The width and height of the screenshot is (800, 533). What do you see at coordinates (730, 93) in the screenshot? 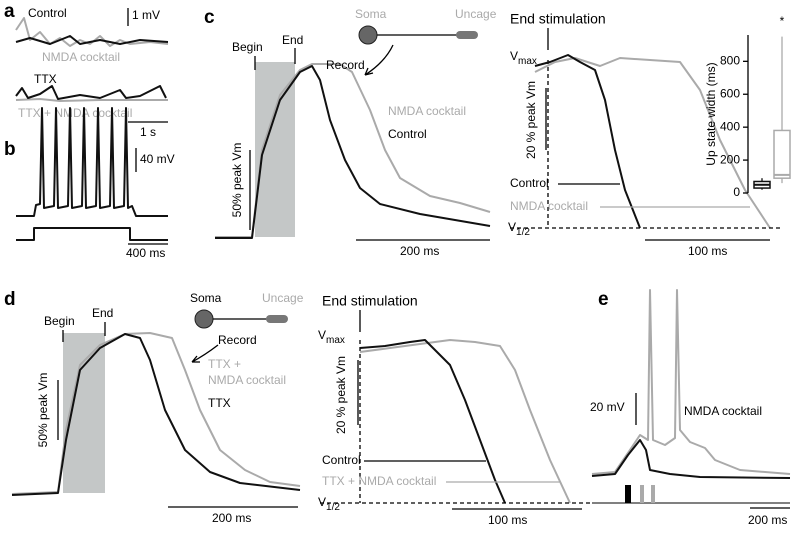
I see `y-tick-label: 600` at bounding box center [730, 93].